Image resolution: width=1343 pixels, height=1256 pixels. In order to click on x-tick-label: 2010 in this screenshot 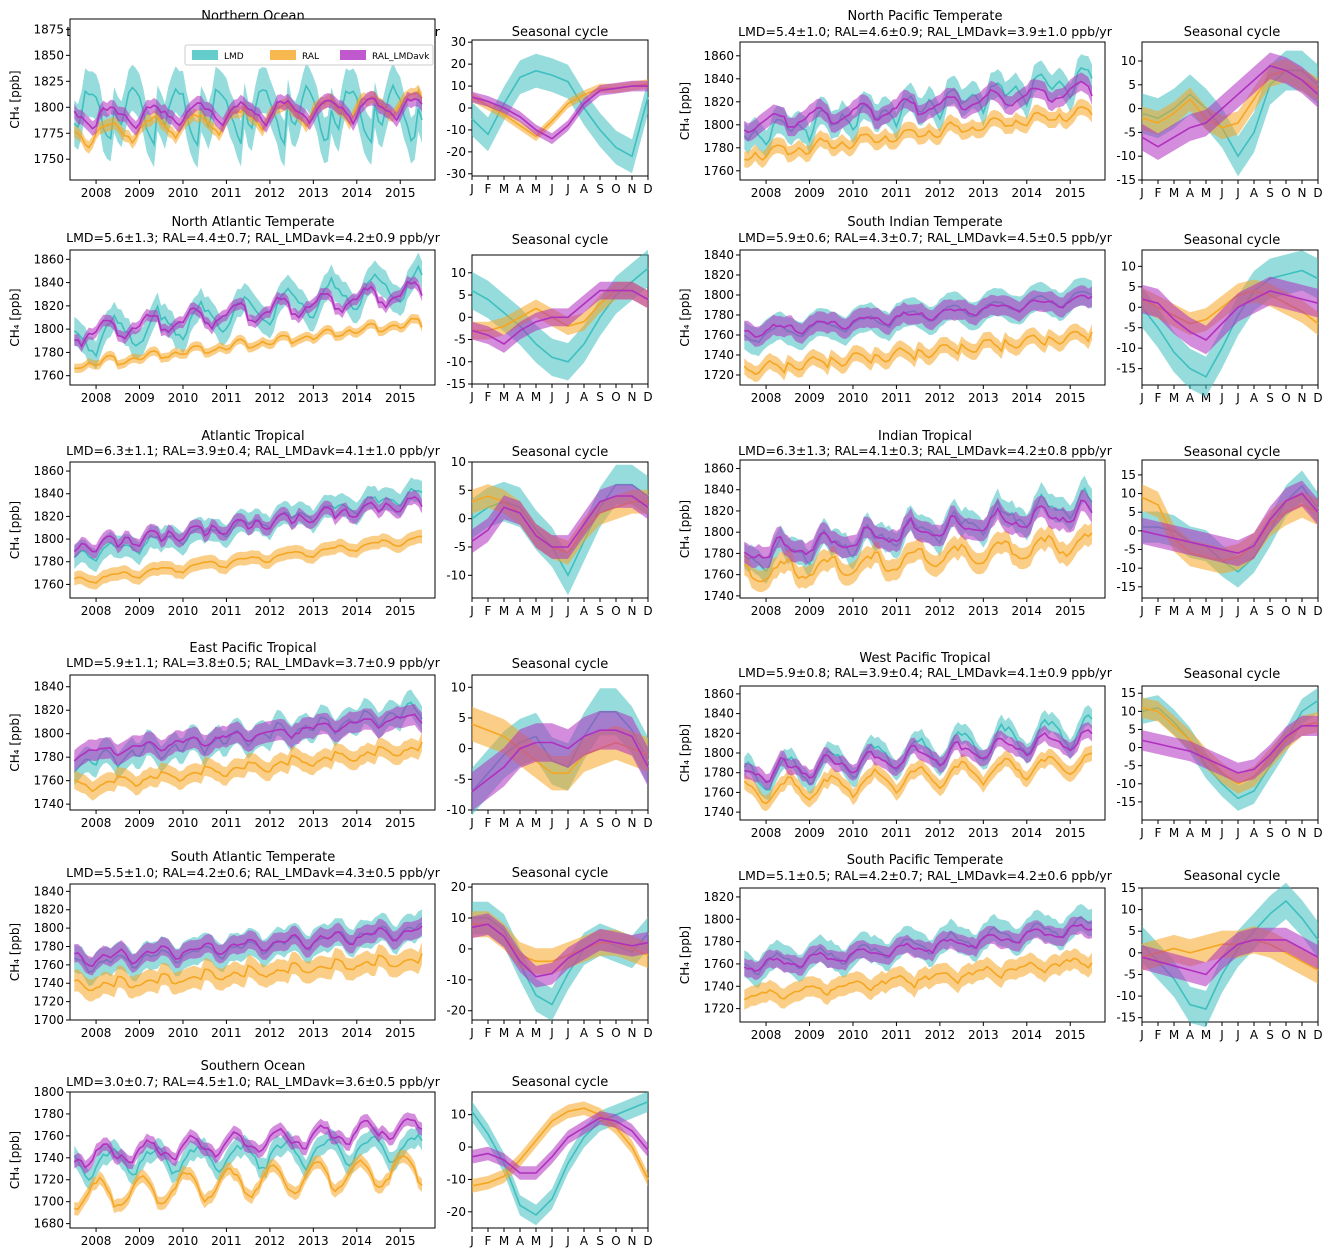, I will do `click(183, 611)`.